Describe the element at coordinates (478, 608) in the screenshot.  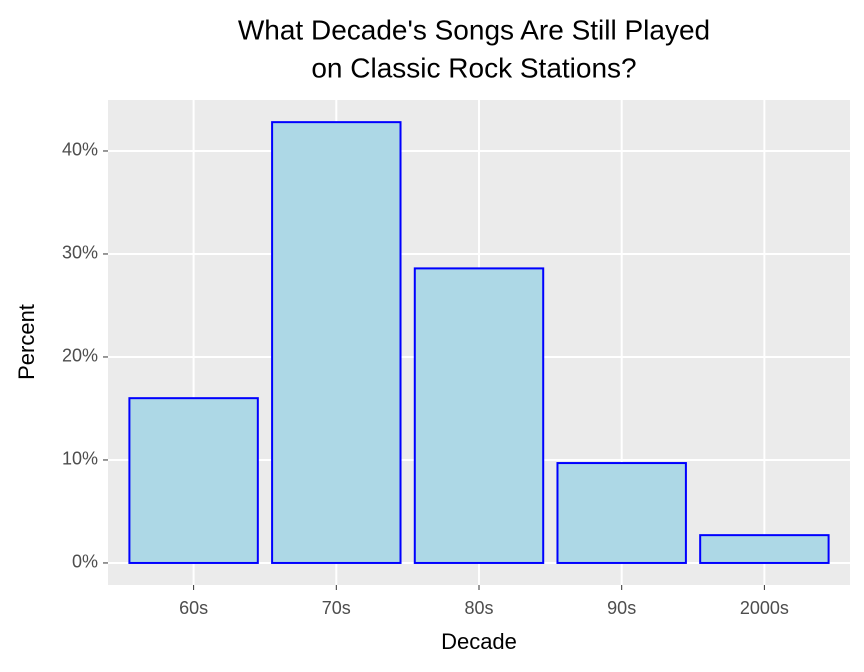
I see `x-tick-label: 80s` at that location.